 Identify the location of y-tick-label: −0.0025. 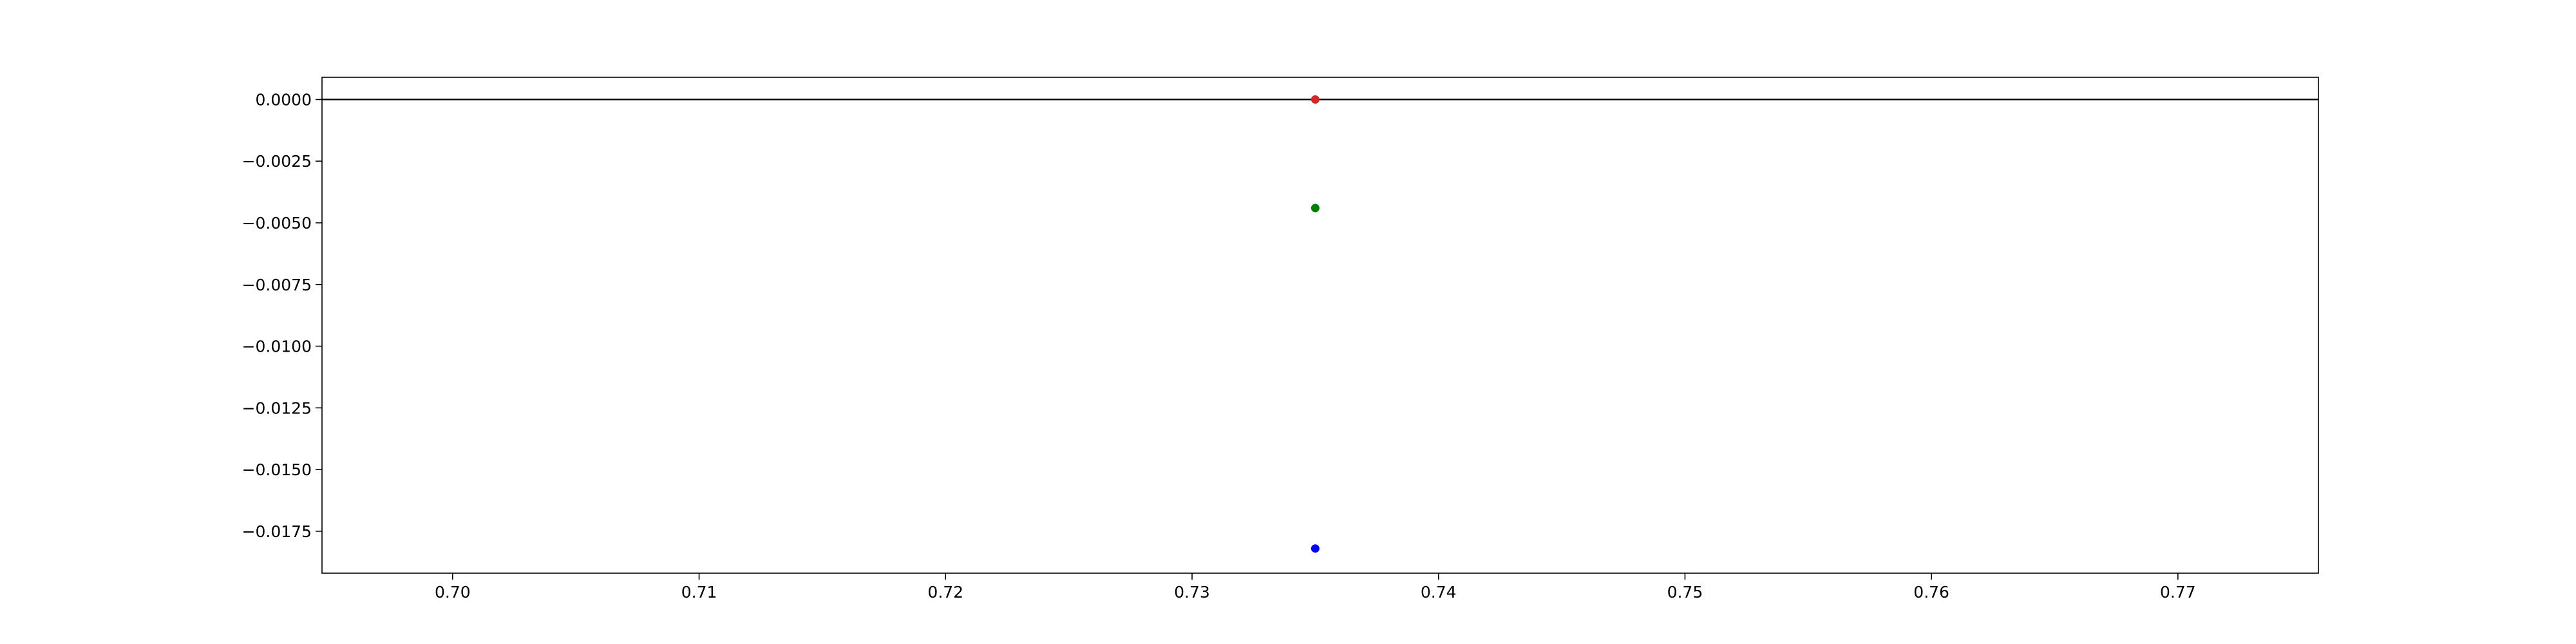
(277, 161).